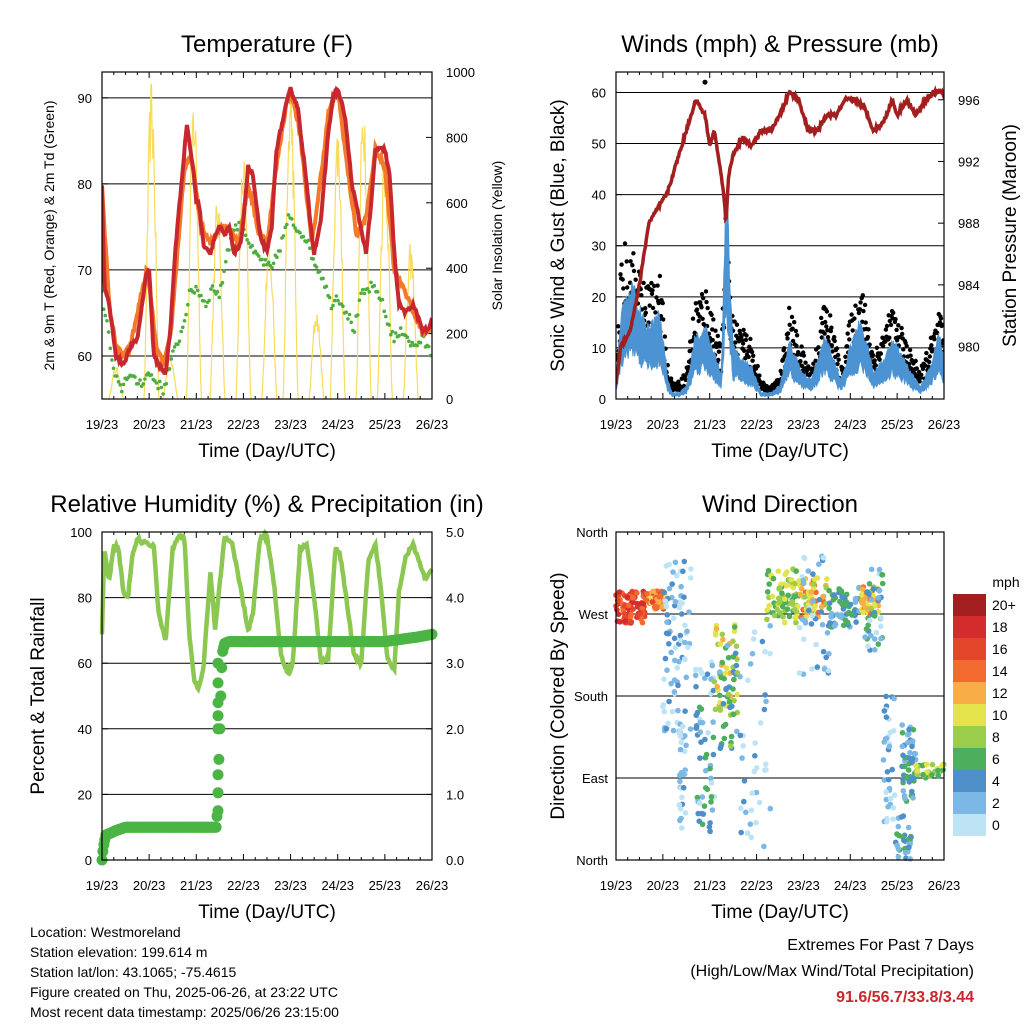 The height and width of the screenshot is (1024, 1024). I want to click on y-tick-label: 80, so click(85, 184).